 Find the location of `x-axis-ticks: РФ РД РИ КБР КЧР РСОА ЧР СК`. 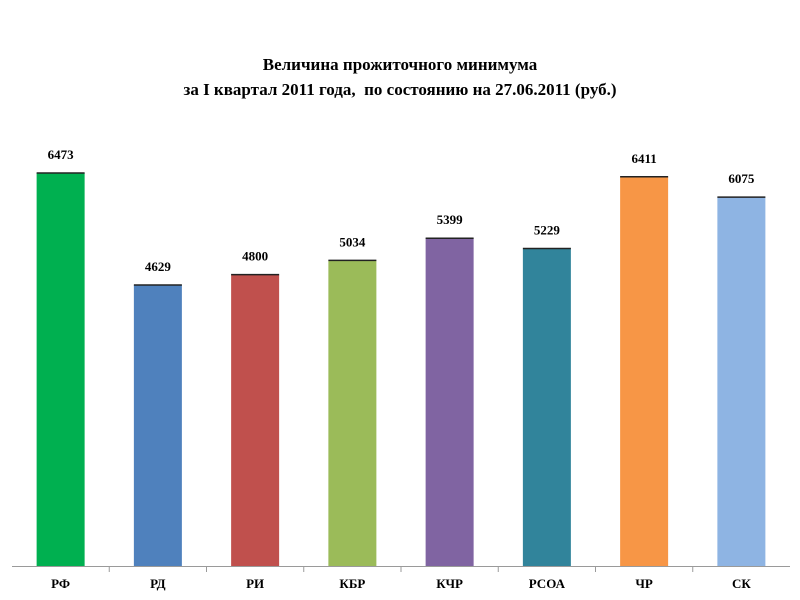

x-axis-ticks: РФ РД РИ КБР КЧР РСОА ЧР СК is located at coordinates (401, 578).